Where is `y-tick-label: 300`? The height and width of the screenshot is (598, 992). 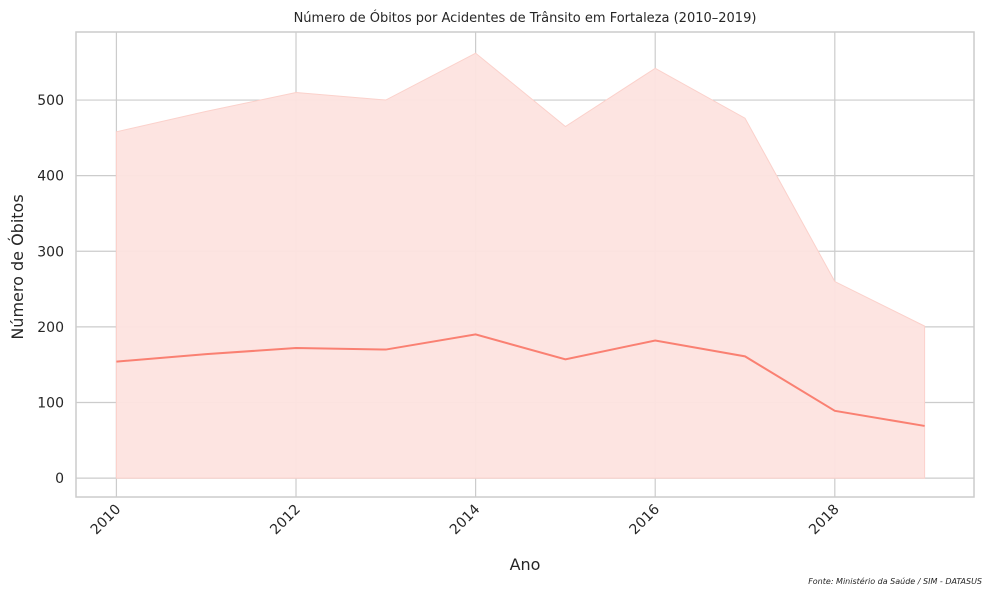 y-tick-label: 300 is located at coordinates (50, 252).